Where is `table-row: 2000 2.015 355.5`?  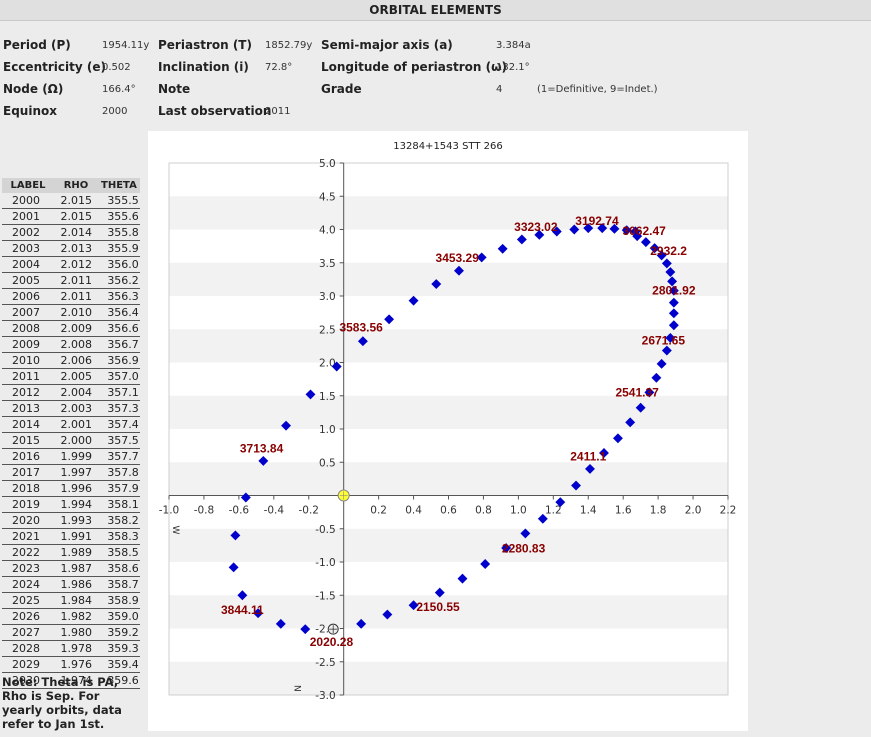 table-row: 2000 2.015 355.5 is located at coordinates (71, 201).